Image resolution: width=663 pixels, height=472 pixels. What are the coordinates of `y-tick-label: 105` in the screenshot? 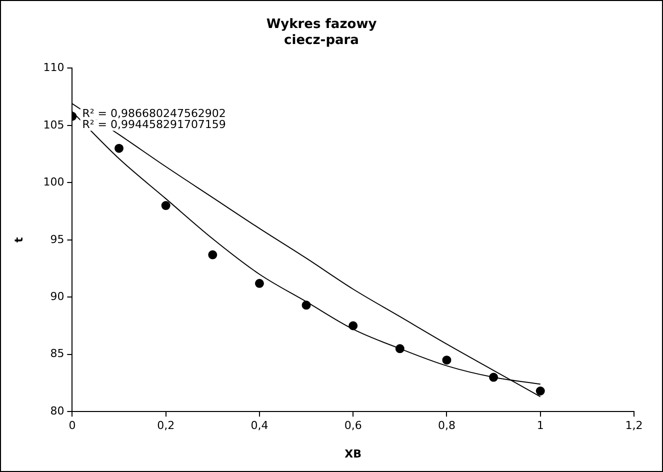 It's located at (53, 125).